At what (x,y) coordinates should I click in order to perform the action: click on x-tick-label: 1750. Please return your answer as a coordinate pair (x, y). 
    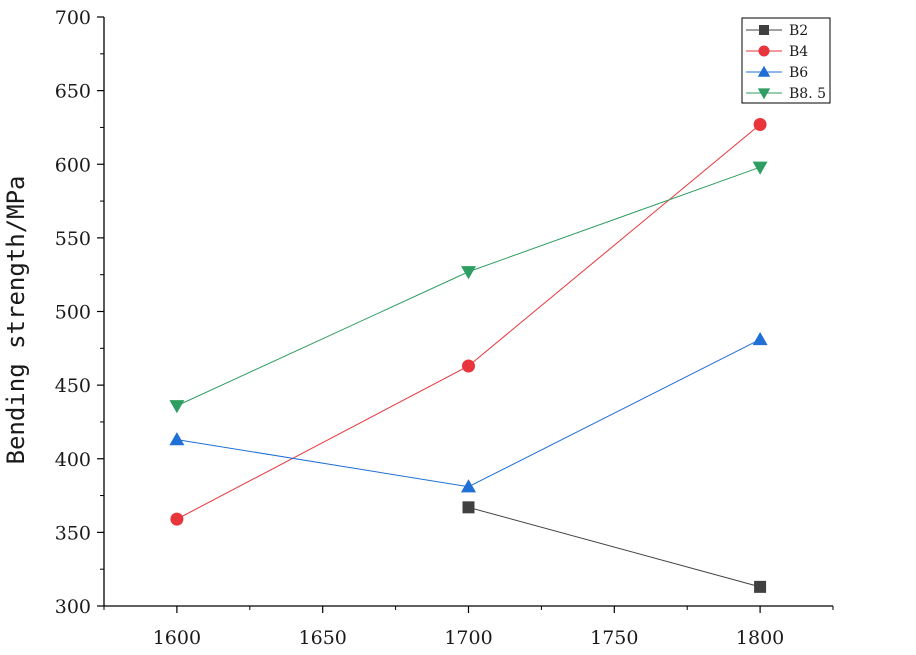
    Looking at the image, I should click on (614, 638).